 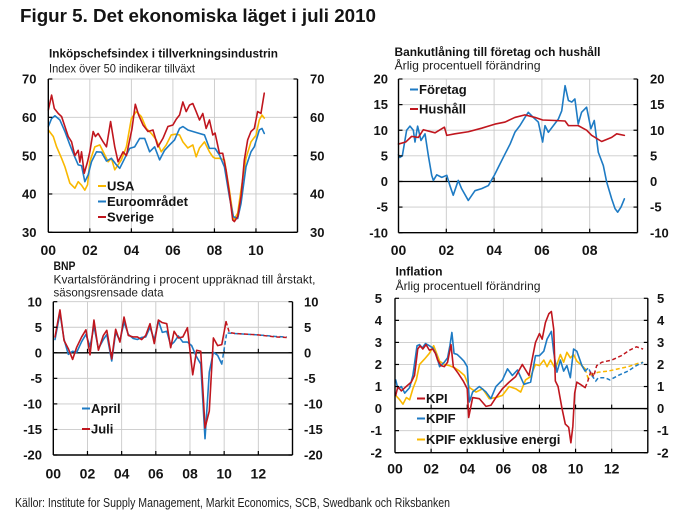 What do you see at coordinates (313, 455) in the screenshot?
I see `y-tick-label-right: -20` at bounding box center [313, 455].